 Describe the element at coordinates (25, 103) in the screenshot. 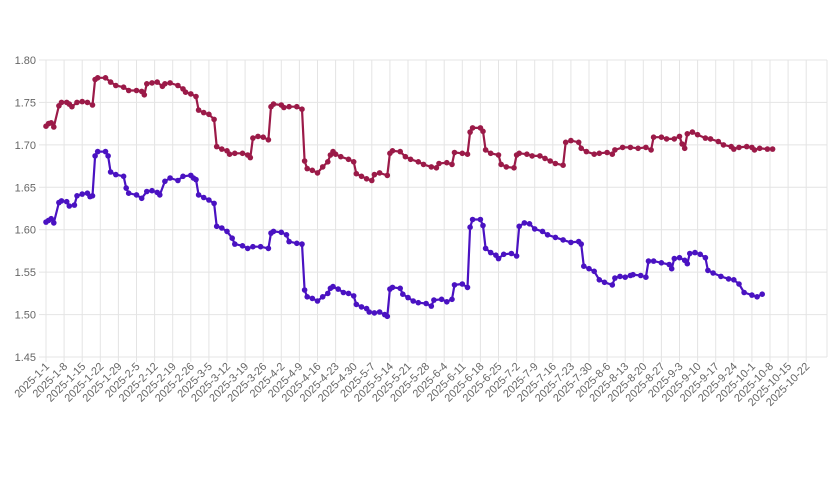

I see `y-tick-label: 1.75` at that location.